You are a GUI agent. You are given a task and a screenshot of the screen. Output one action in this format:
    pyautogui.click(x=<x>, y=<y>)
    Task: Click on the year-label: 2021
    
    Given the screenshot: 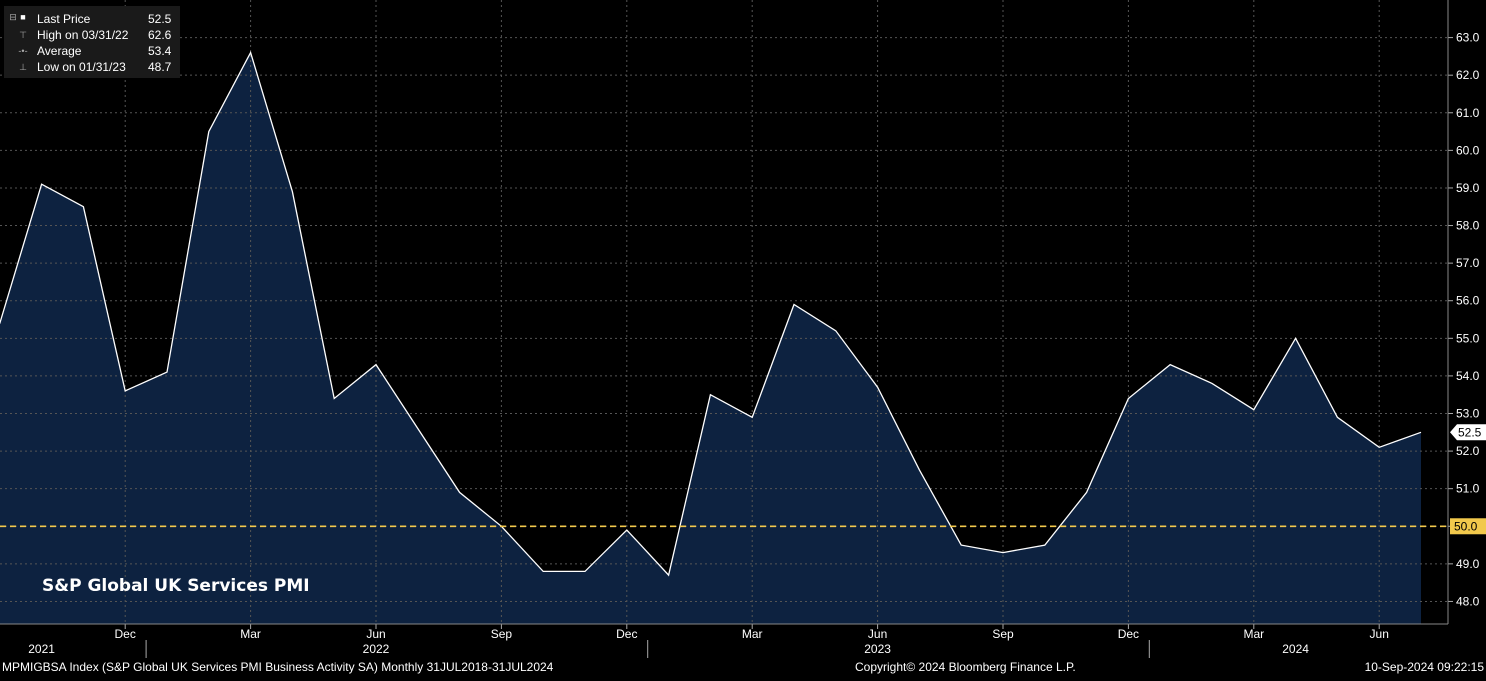 What is the action you would take?
    pyautogui.click(x=41, y=649)
    